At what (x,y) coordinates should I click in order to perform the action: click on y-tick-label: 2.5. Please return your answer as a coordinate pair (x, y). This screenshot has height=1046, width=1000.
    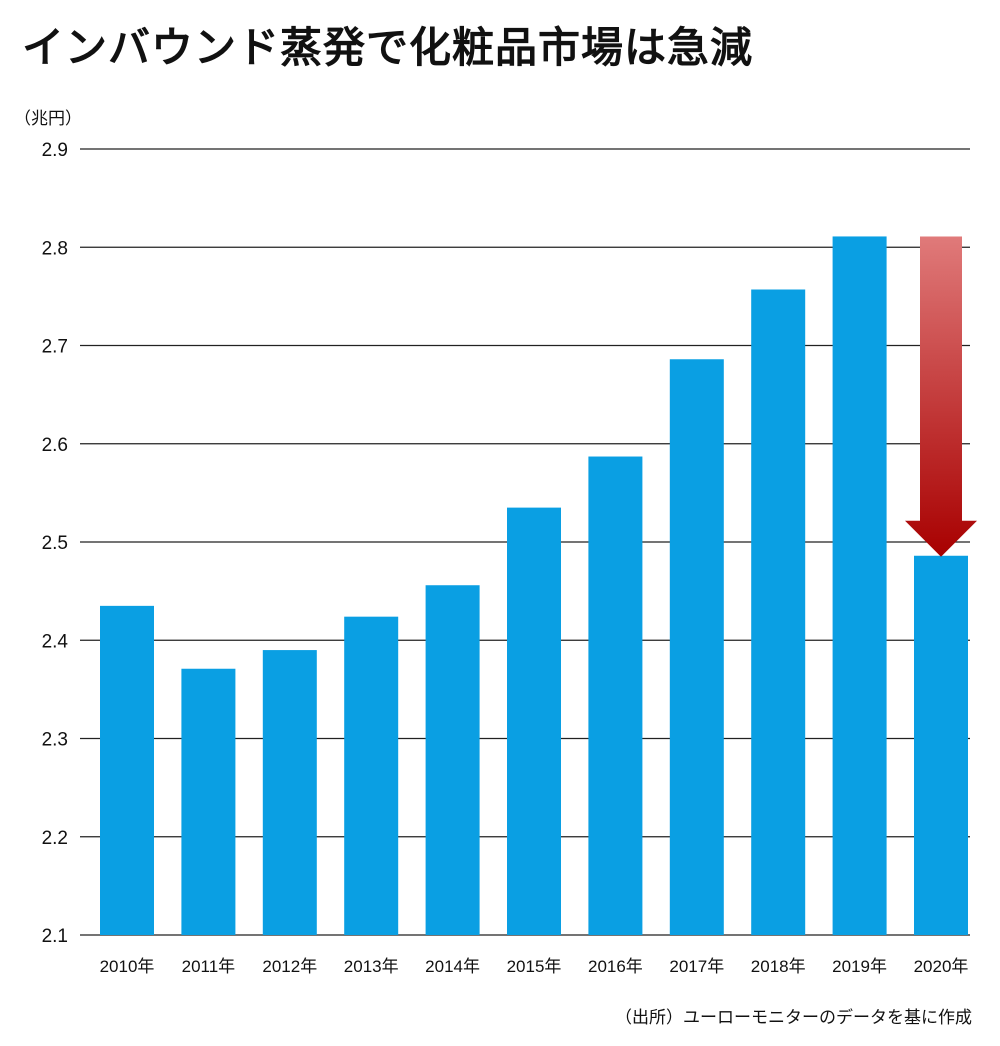
    Looking at the image, I should click on (55, 543).